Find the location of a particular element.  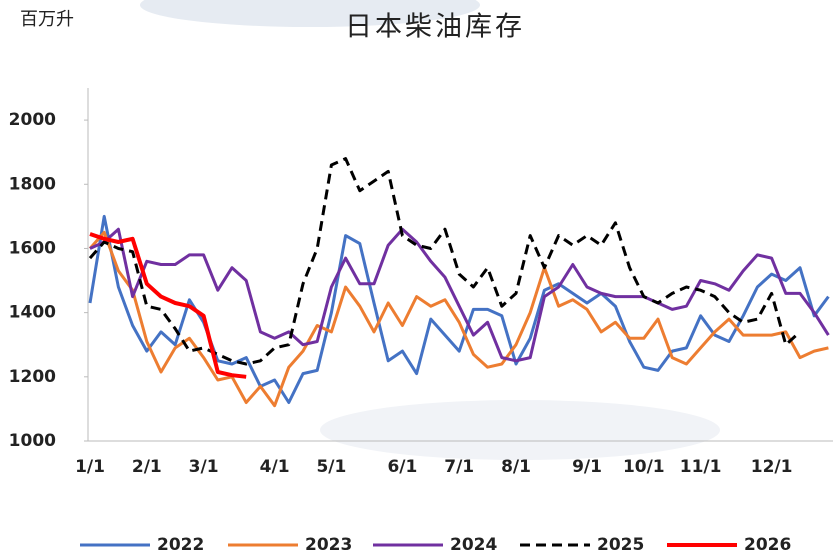

legend-label: 2026 is located at coordinates (767, 545).